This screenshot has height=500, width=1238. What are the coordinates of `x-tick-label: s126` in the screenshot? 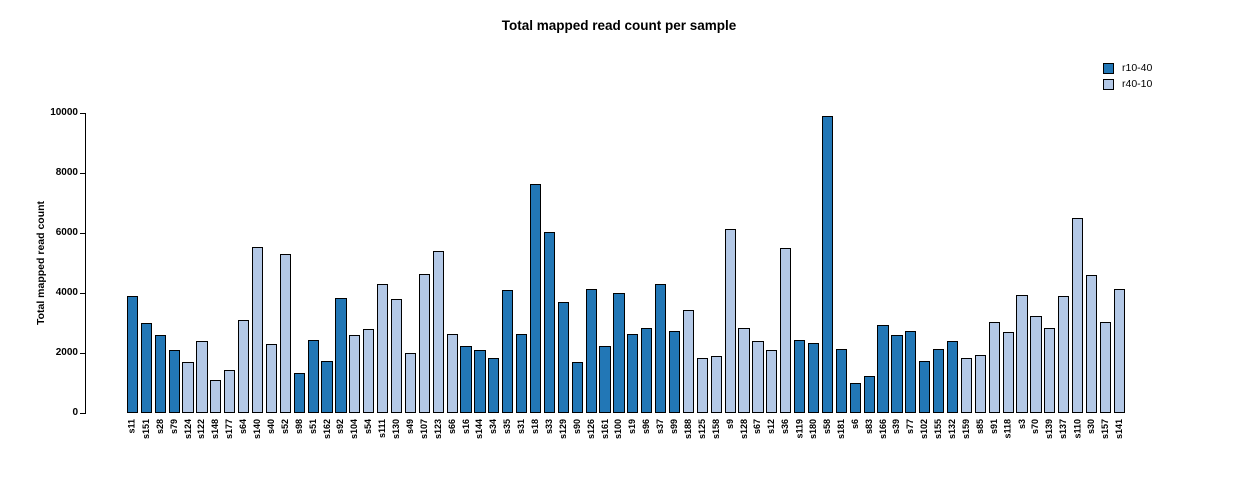 It's located at (590, 429).